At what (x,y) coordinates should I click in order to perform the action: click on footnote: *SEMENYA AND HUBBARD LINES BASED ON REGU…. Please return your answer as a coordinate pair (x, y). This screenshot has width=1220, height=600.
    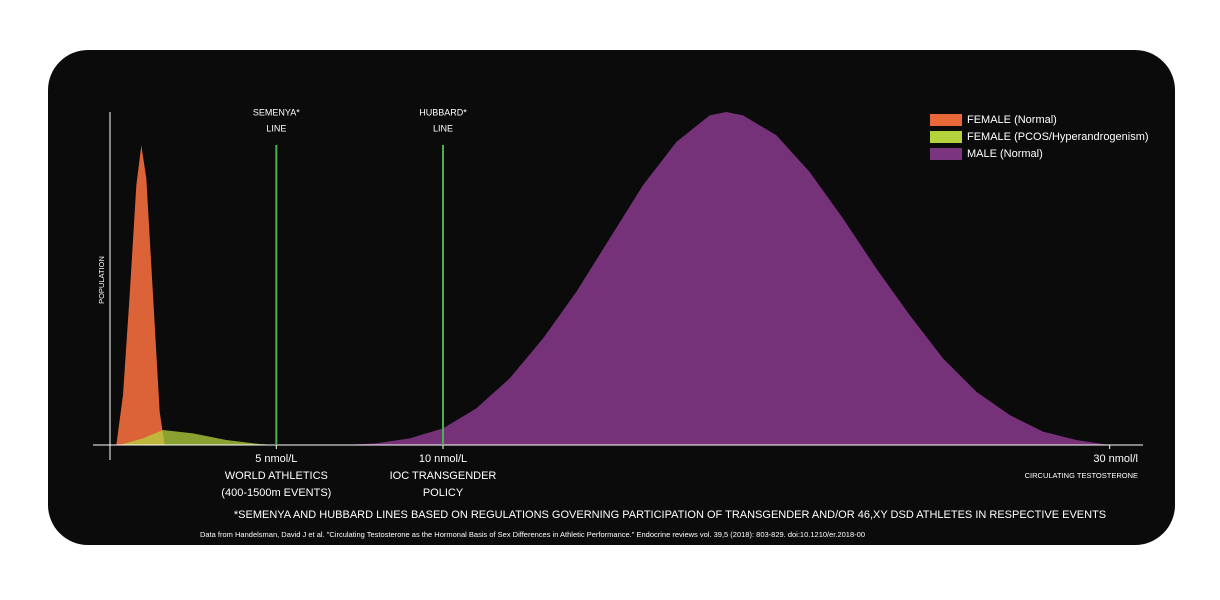
    Looking at the image, I should click on (670, 515).